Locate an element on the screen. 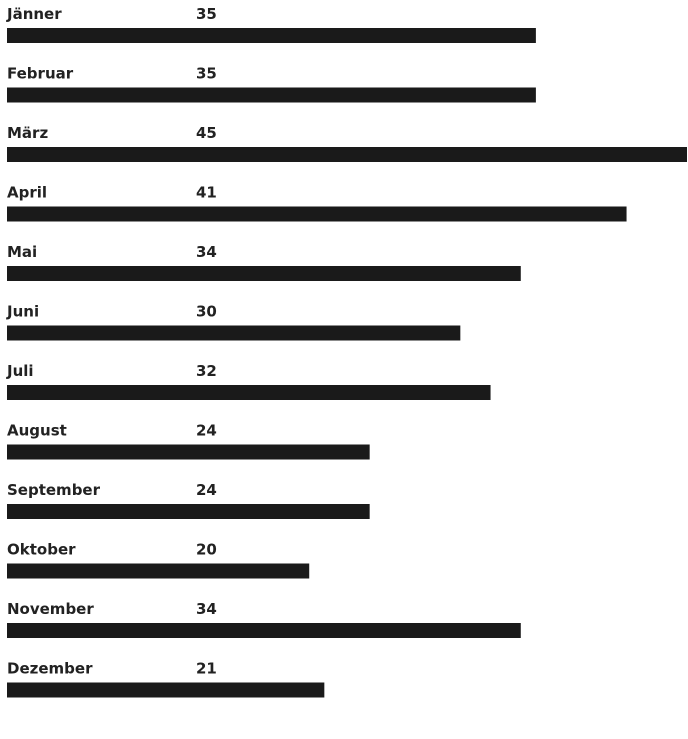 The width and height of the screenshot is (688, 739). value-label: 20 is located at coordinates (206, 550).